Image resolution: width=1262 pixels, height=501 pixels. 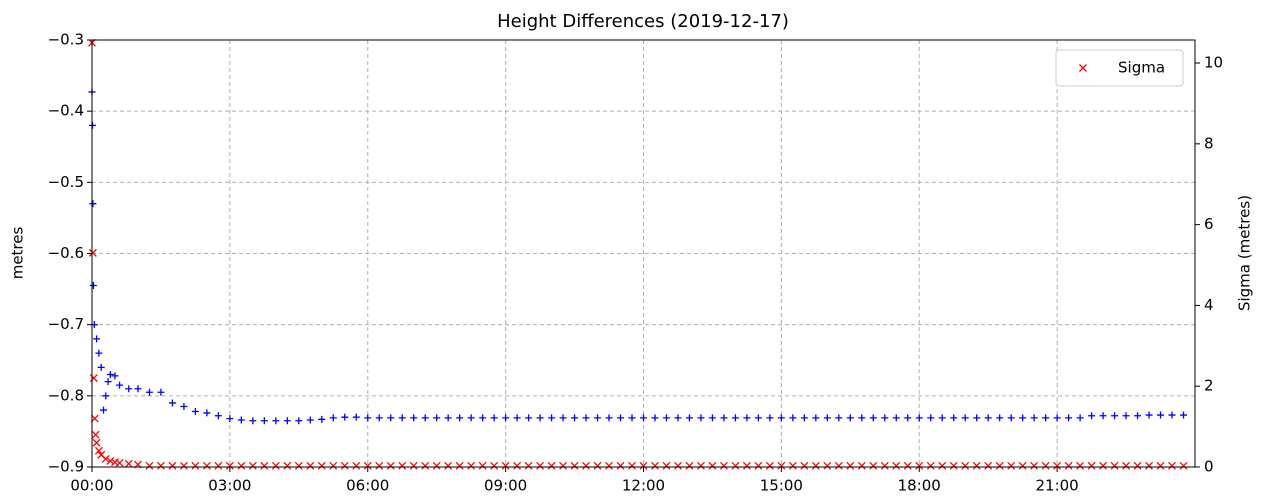 I want to click on y2-tick-label: 4, so click(x=1209, y=305).